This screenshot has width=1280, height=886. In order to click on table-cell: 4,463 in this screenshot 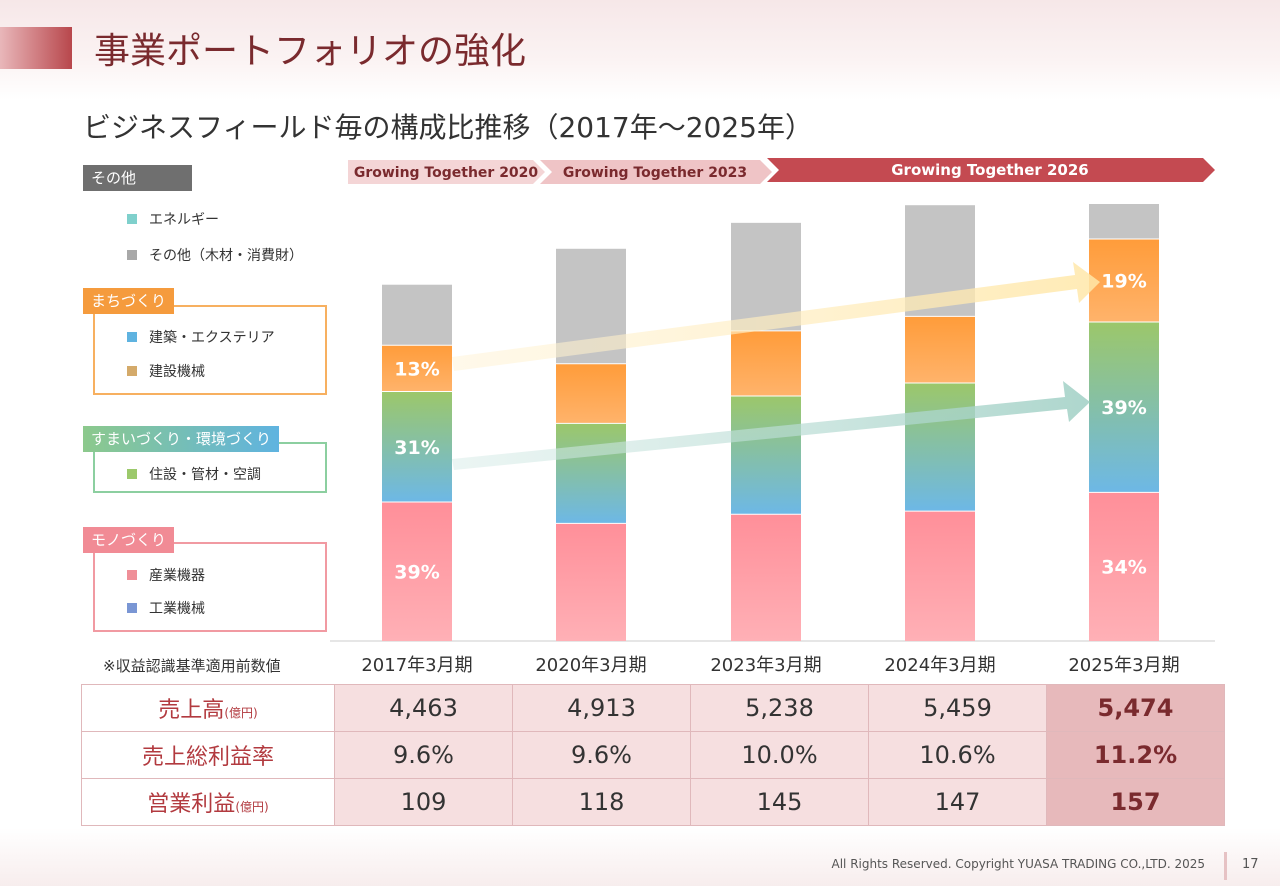, I will do `click(423, 708)`.